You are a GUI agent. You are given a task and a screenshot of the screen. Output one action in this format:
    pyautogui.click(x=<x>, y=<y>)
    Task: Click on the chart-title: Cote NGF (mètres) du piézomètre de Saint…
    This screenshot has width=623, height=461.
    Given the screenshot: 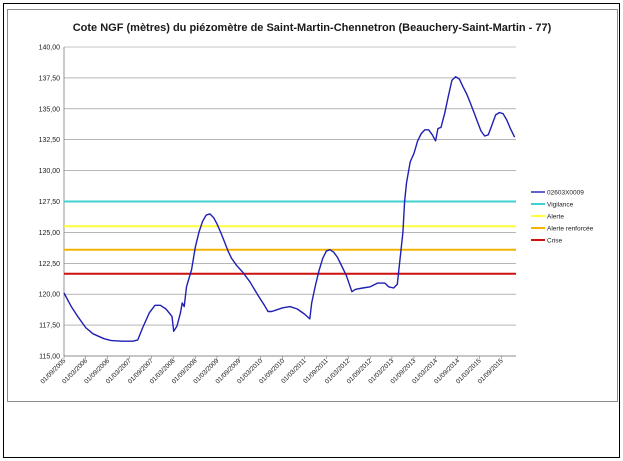 What is the action you would take?
    pyautogui.click(x=312, y=28)
    